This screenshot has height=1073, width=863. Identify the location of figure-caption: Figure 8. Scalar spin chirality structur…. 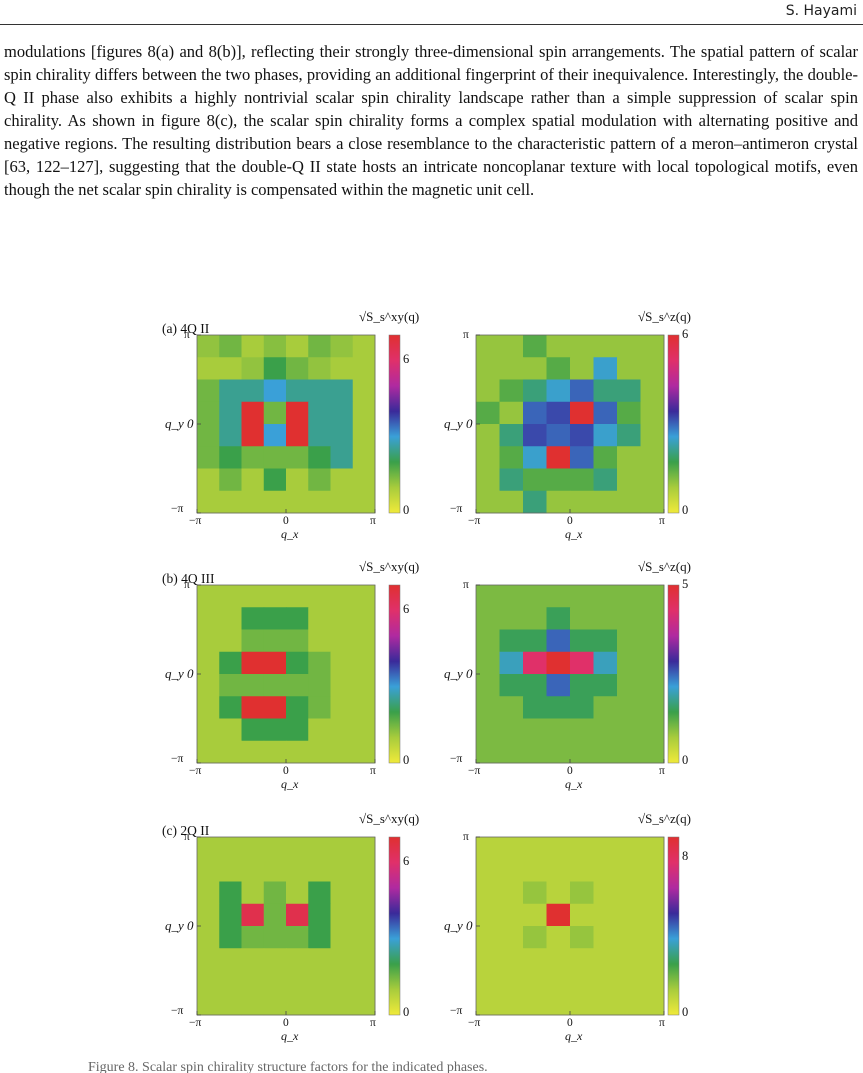
(288, 1066).